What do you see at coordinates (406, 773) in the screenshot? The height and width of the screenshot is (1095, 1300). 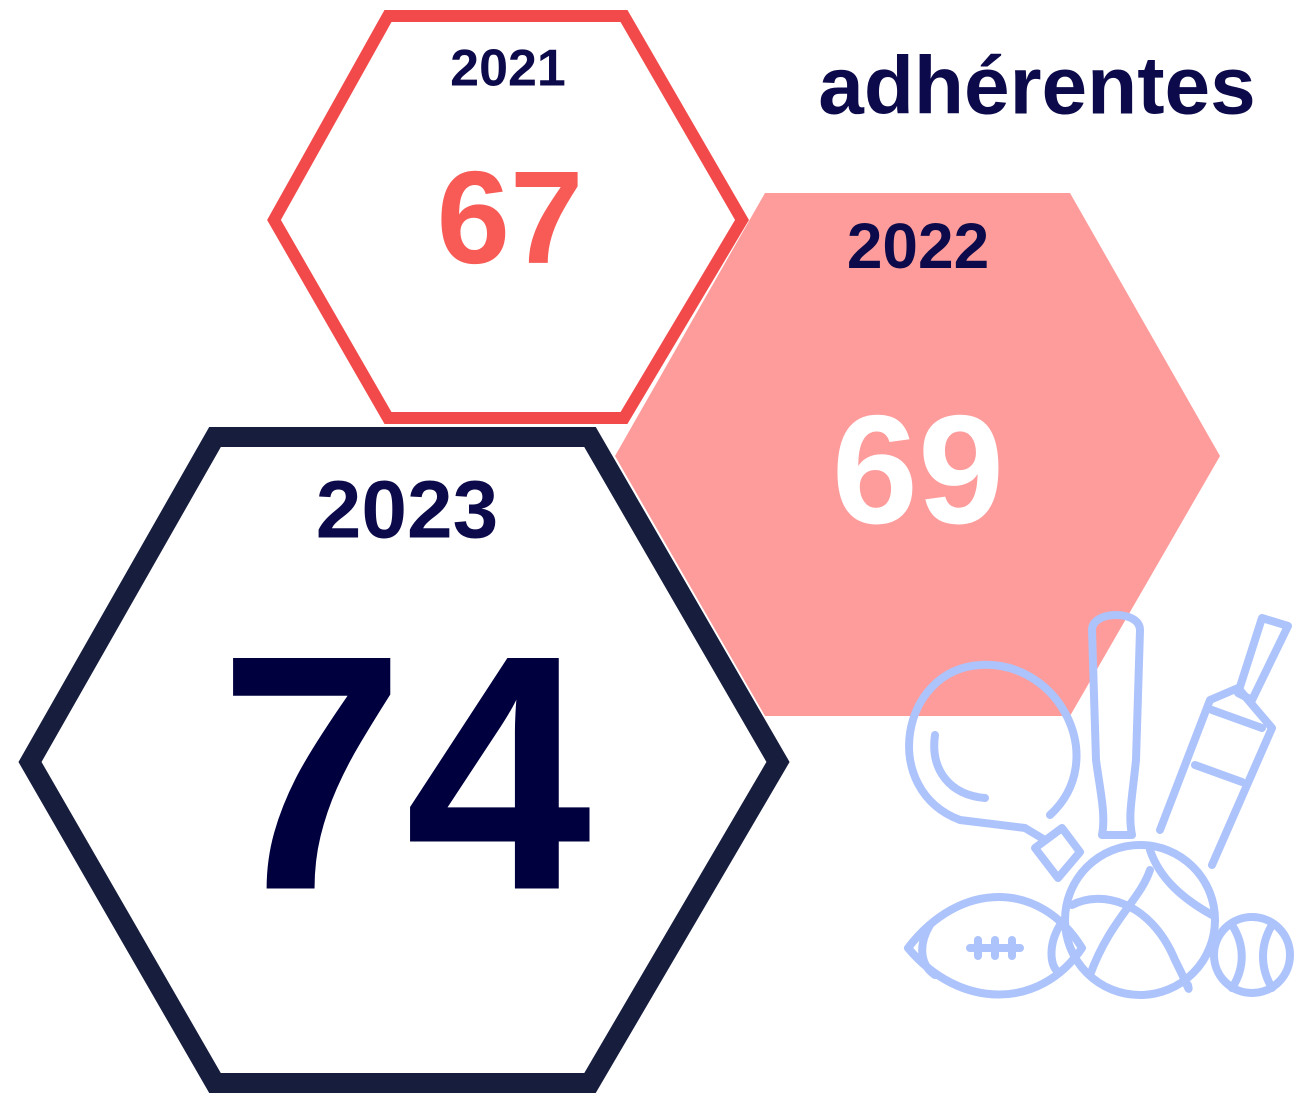 I see `value-label: 74` at bounding box center [406, 773].